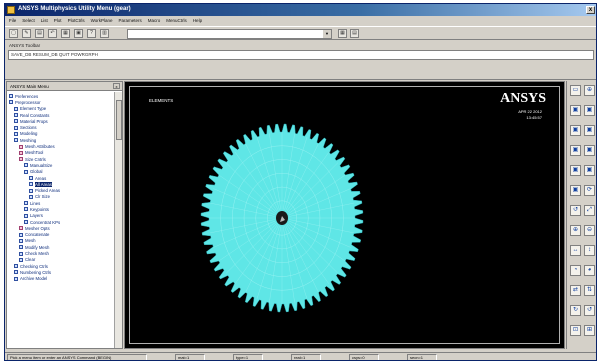 The width and height of the screenshot is (601, 364). Describe the element at coordinates (11, 10) in the screenshot. I see `app-icon` at that location.